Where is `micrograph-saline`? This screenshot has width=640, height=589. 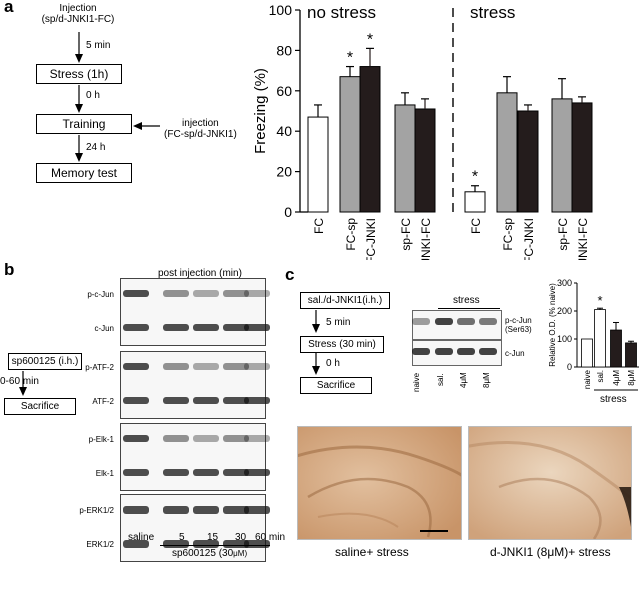 micrograph-saline is located at coordinates (379, 483).